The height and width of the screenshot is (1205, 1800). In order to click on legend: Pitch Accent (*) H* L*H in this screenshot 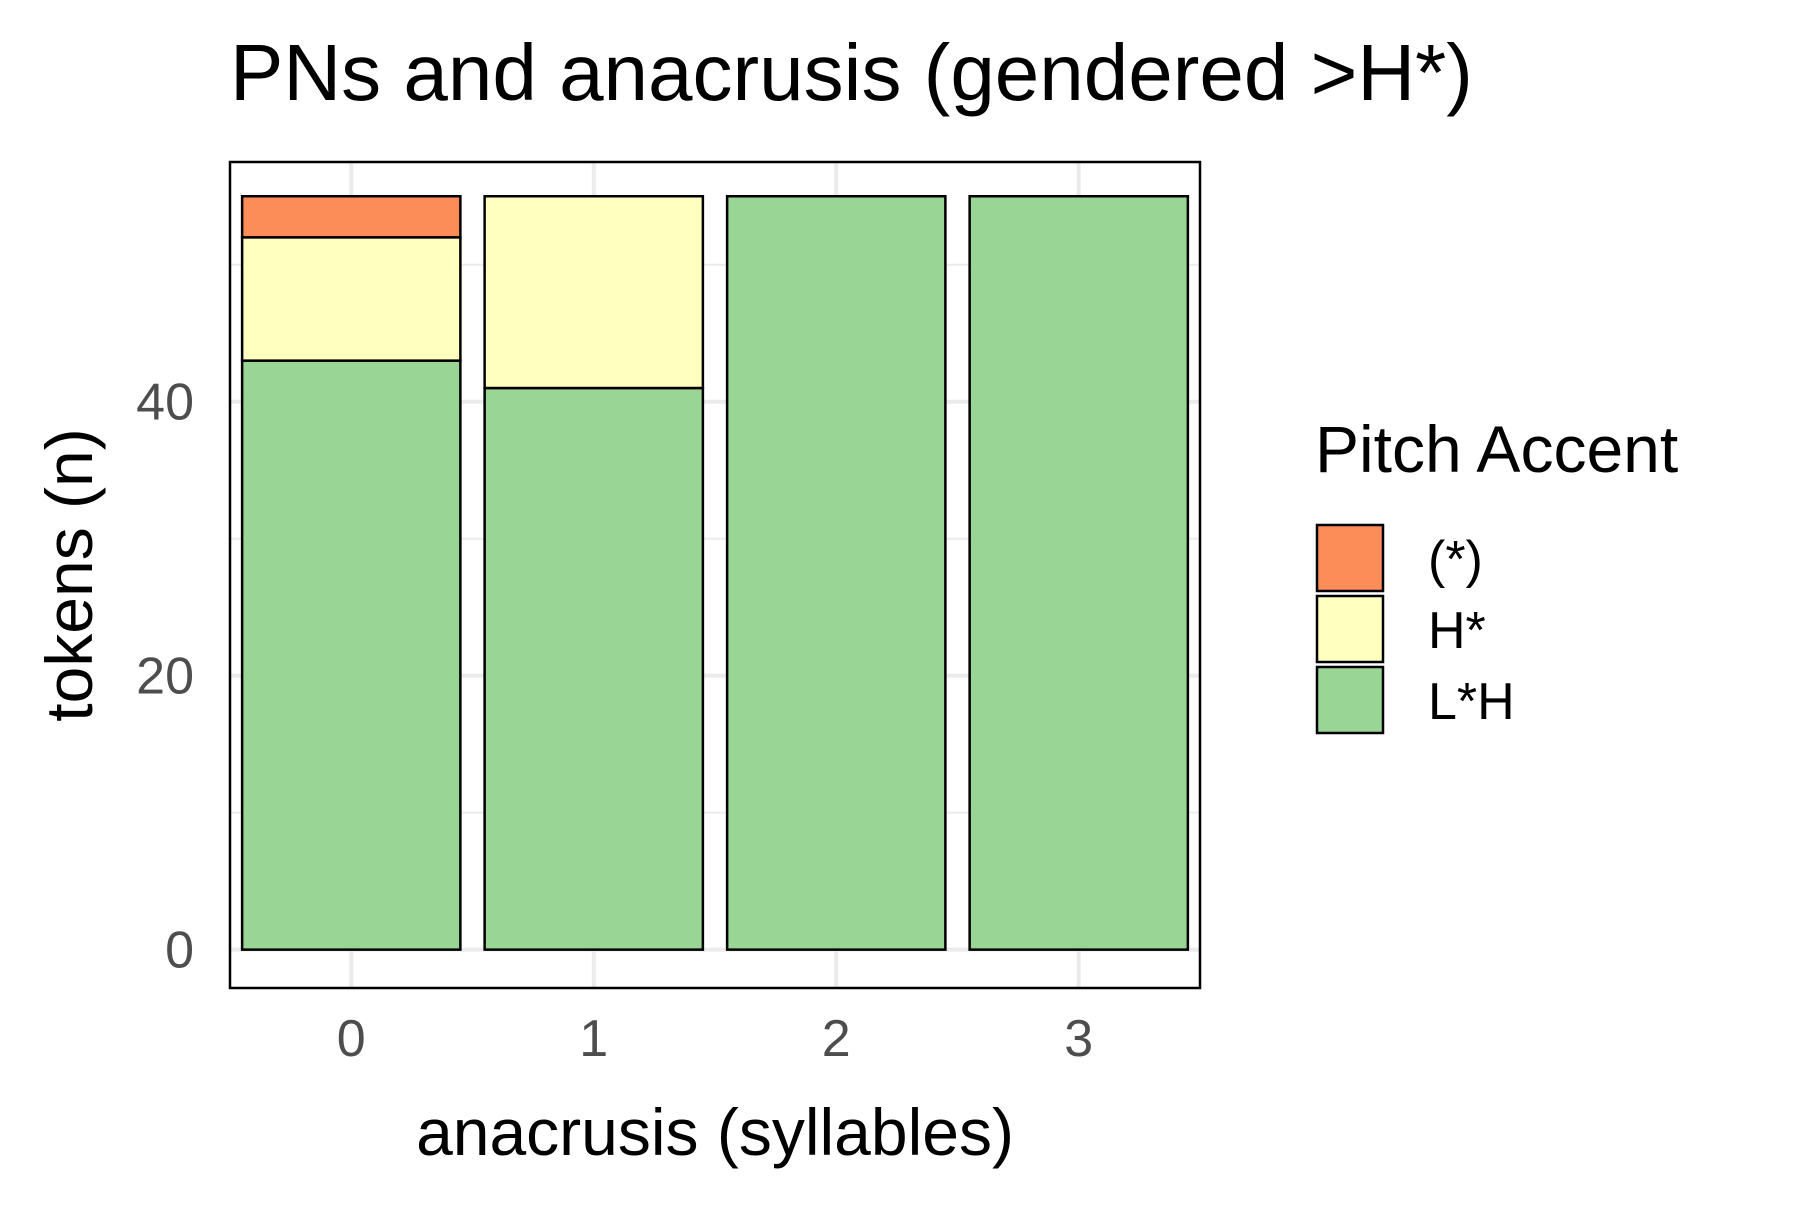, I will do `click(1496, 573)`.